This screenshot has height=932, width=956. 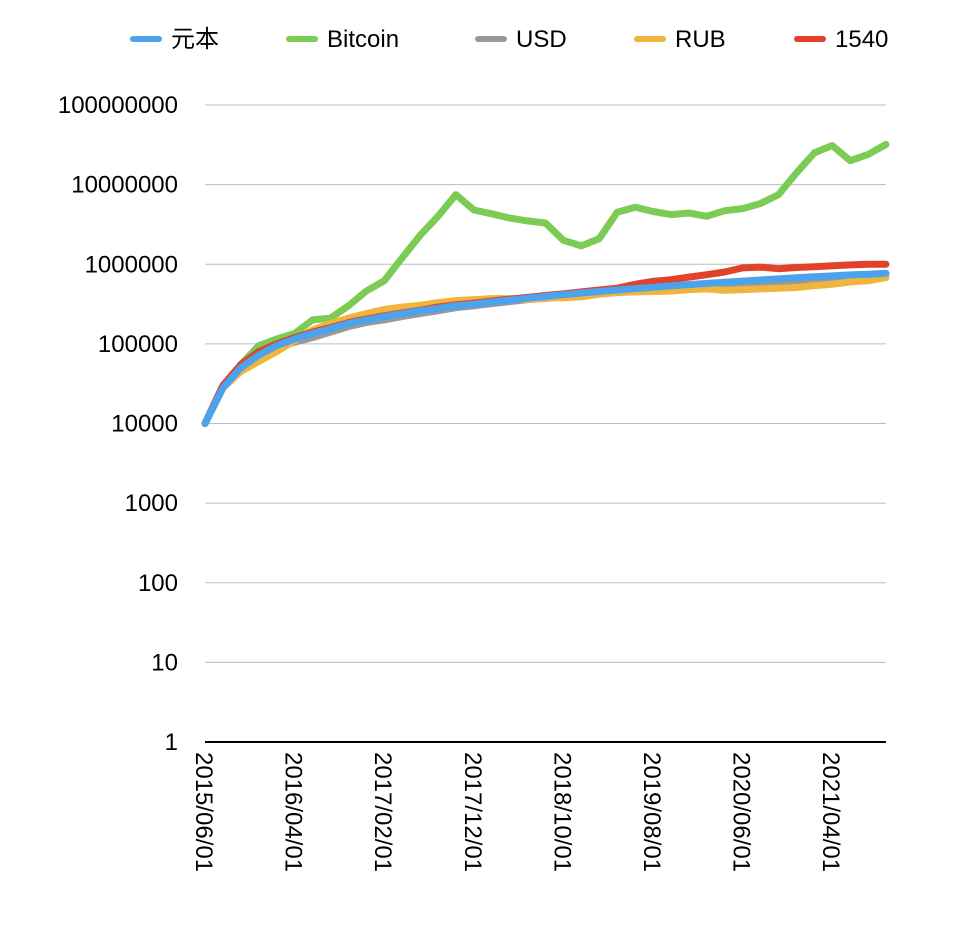 I want to click on x-tick-label-text: 2019/08/01, so click(x=651, y=812).